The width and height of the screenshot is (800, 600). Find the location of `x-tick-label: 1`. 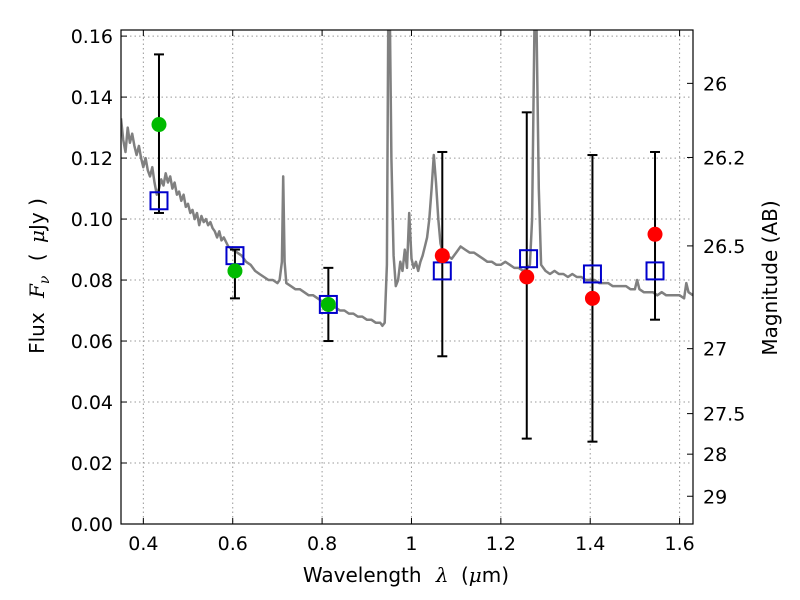

x-tick-label: 1 is located at coordinates (411, 544).